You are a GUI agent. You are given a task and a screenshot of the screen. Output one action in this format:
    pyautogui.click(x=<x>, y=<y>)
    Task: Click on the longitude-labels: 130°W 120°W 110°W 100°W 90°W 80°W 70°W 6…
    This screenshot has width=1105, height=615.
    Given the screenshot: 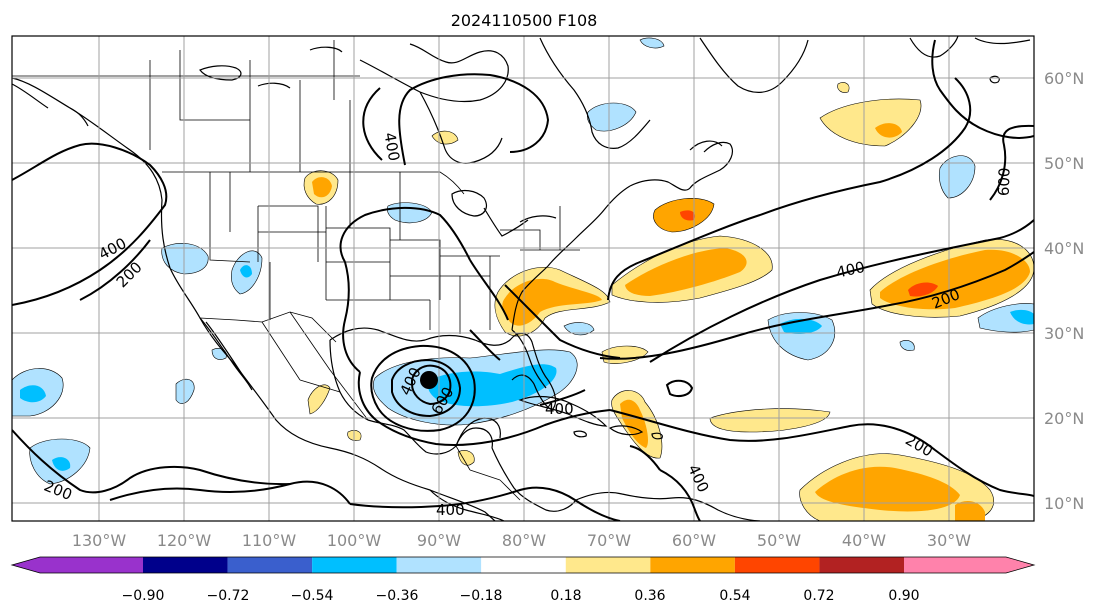 What is the action you would take?
    pyautogui.click(x=521, y=540)
    